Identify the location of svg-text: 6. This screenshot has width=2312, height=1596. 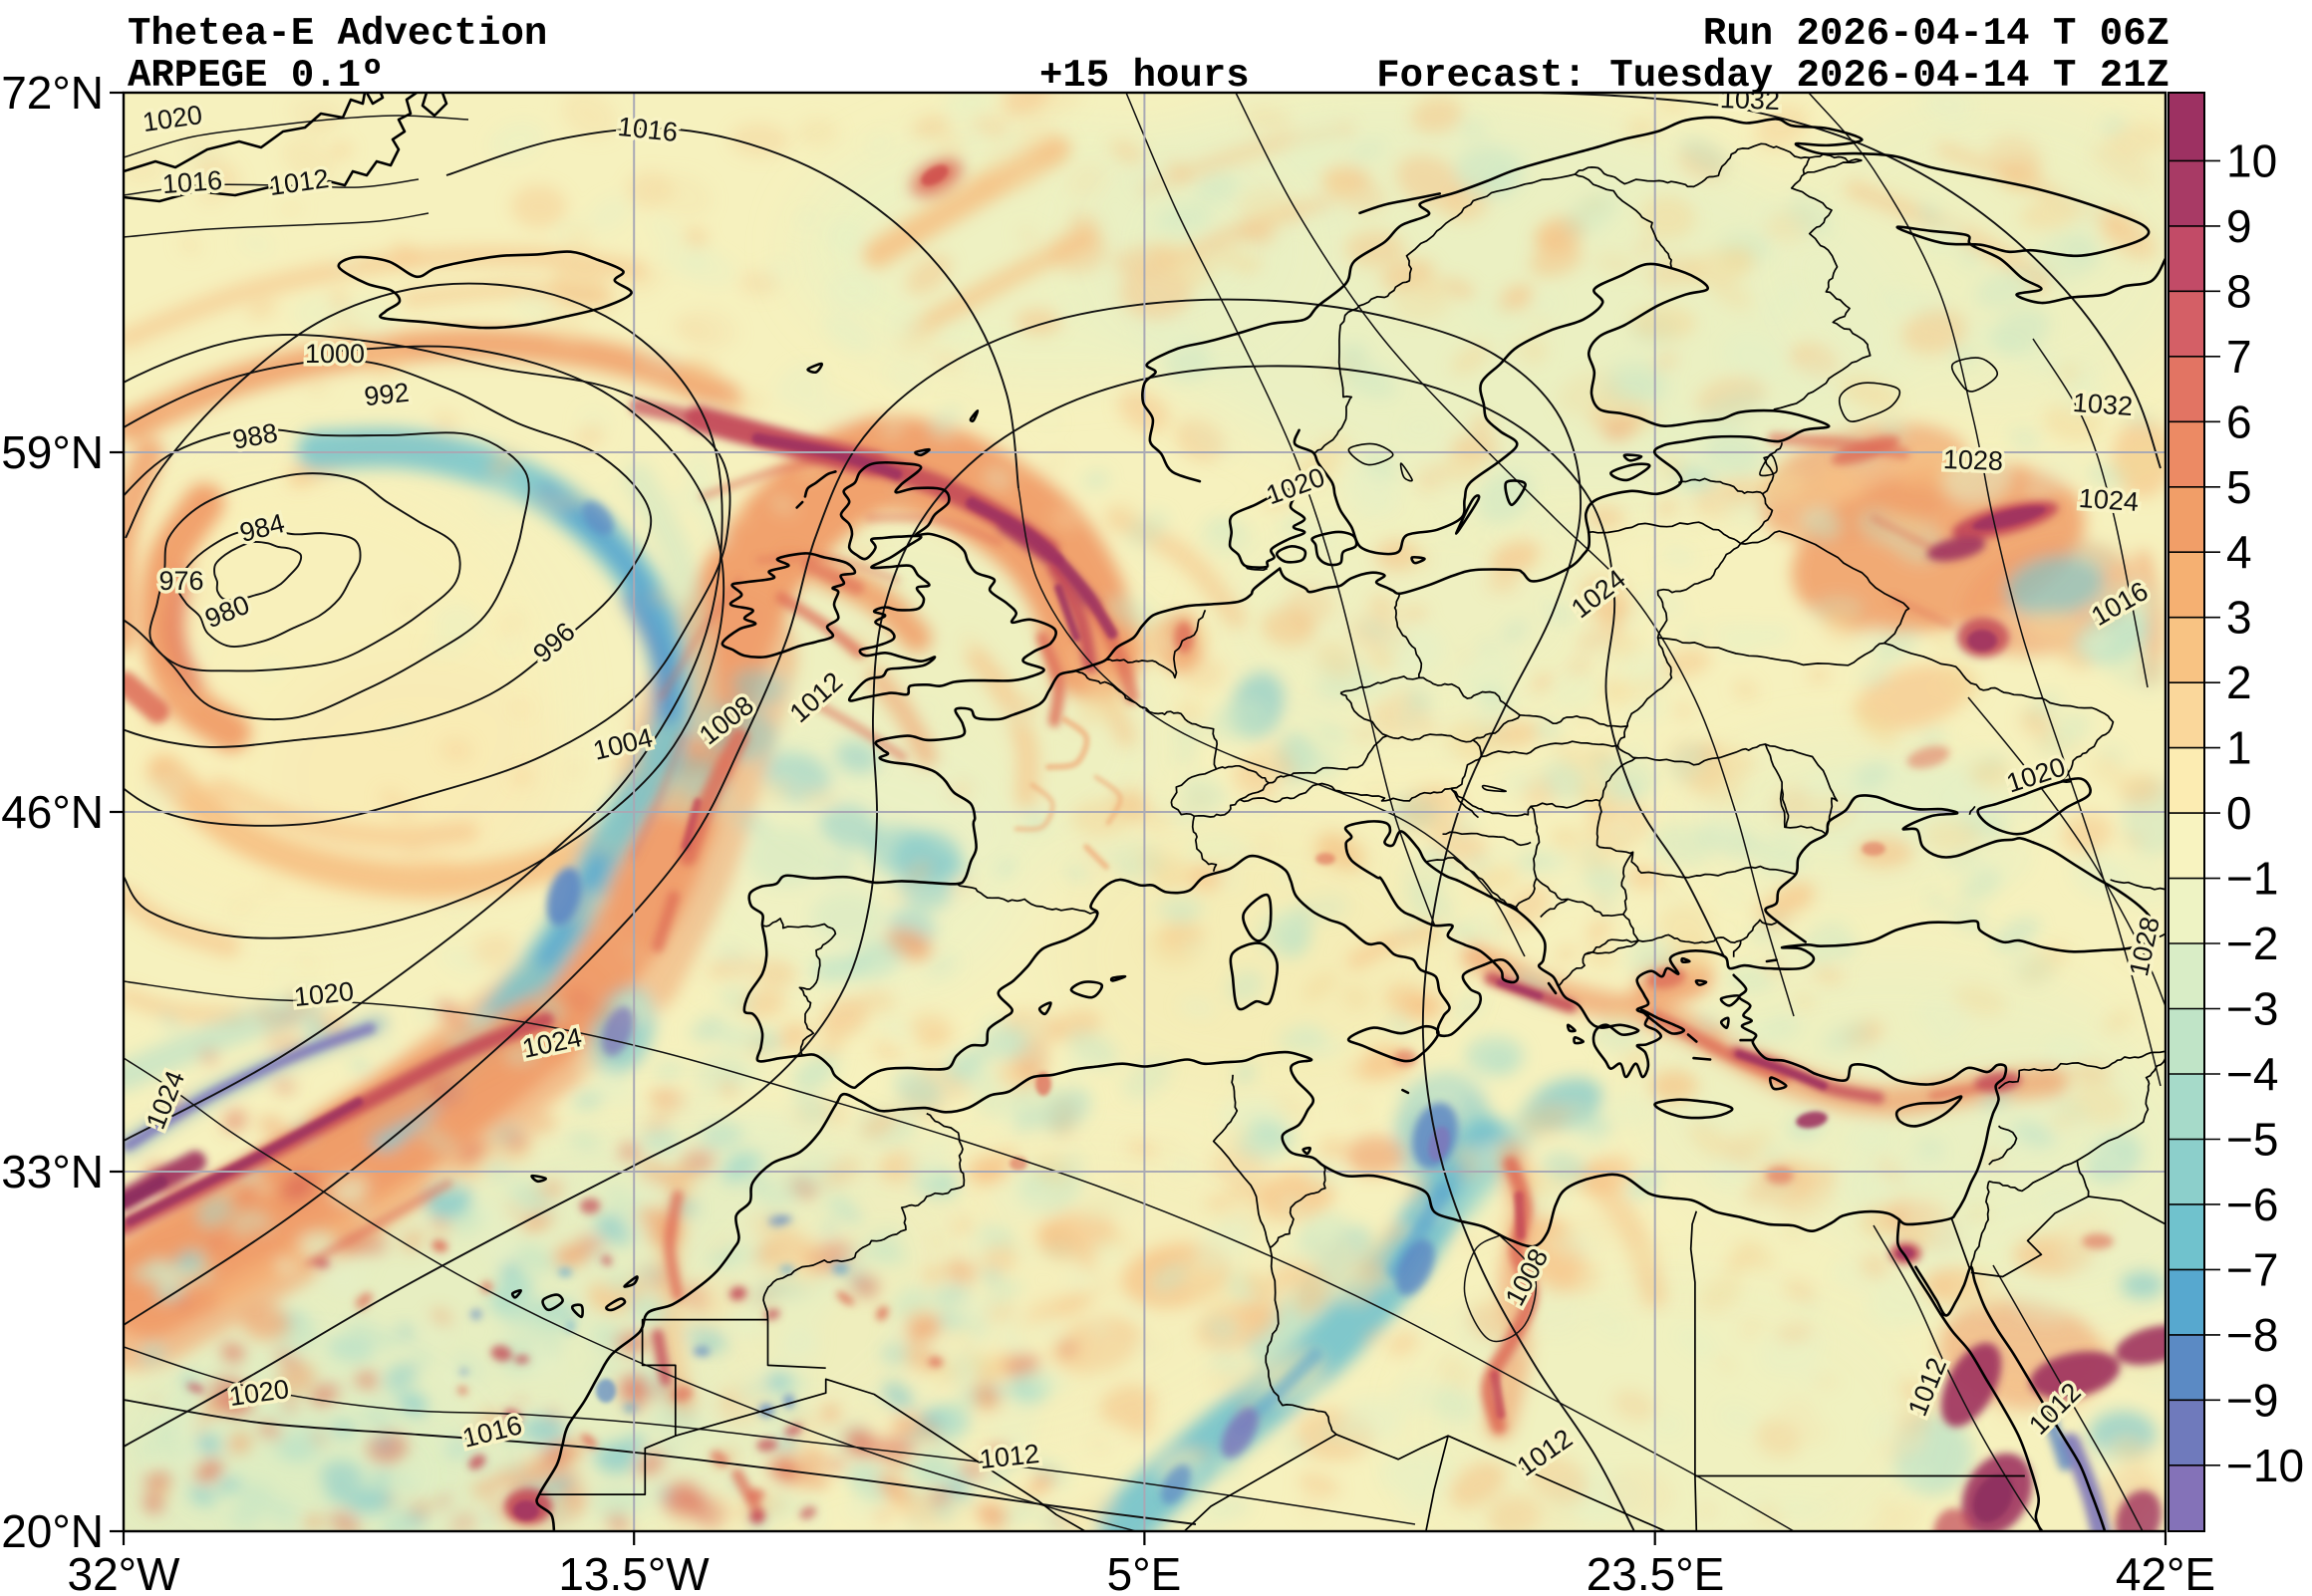
(2239, 421).